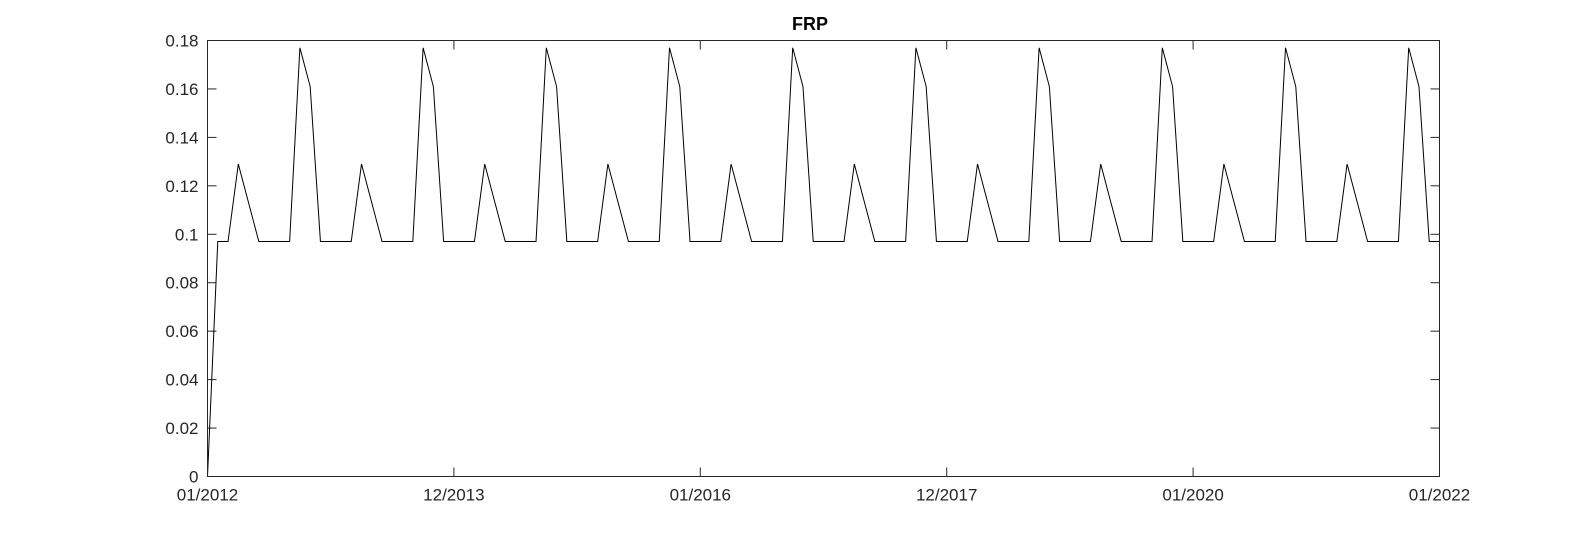 The image size is (1591, 536). What do you see at coordinates (187, 234) in the screenshot?
I see `y-tick-label: 0.1` at bounding box center [187, 234].